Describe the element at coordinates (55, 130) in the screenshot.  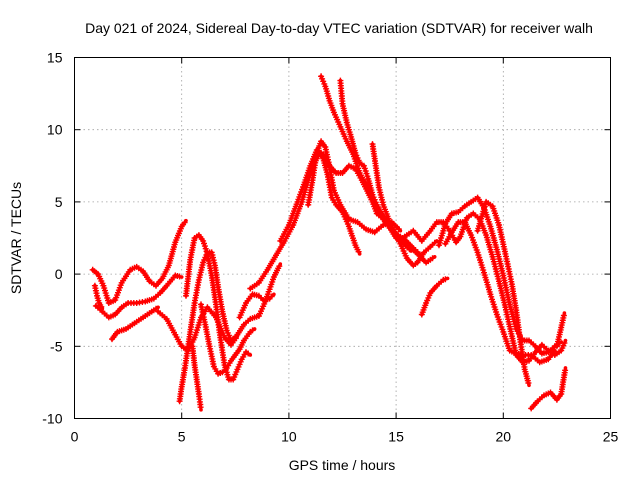
I see `y-tick-label: 10` at that location.